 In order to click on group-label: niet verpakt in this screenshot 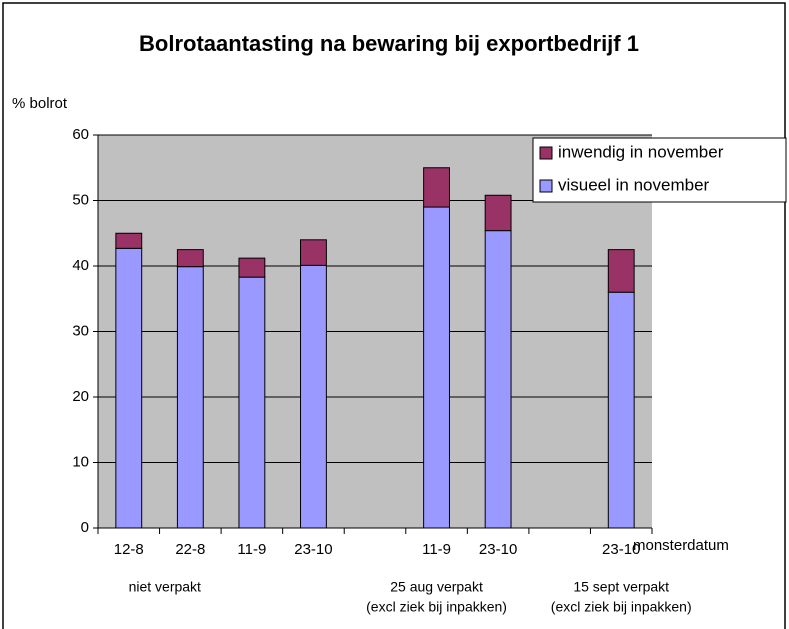, I will do `click(165, 587)`.